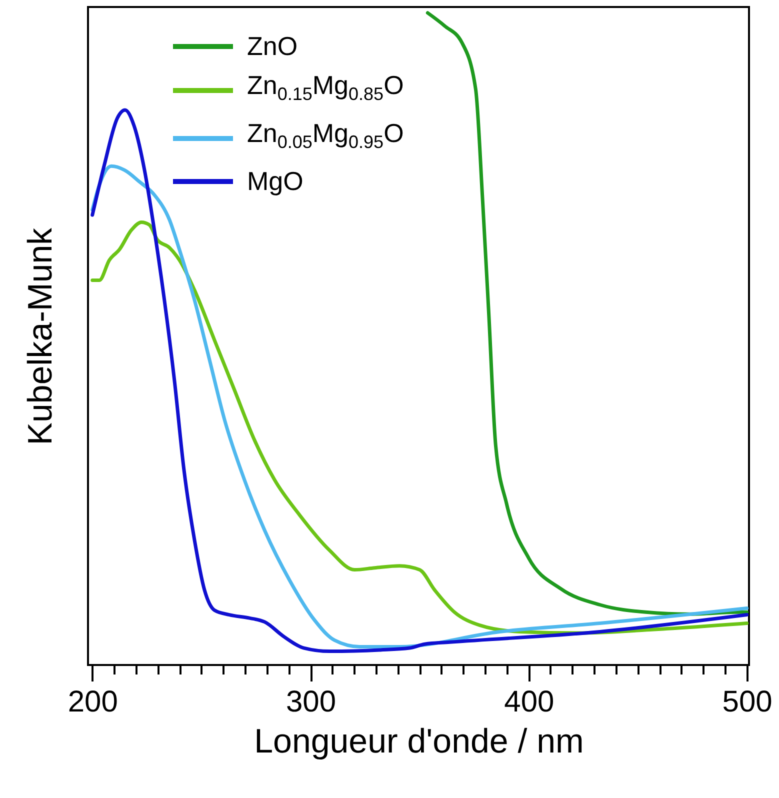 The image size is (779, 798). Describe the element at coordinates (93, 702) in the screenshot. I see `x-tick-label: 200` at that location.